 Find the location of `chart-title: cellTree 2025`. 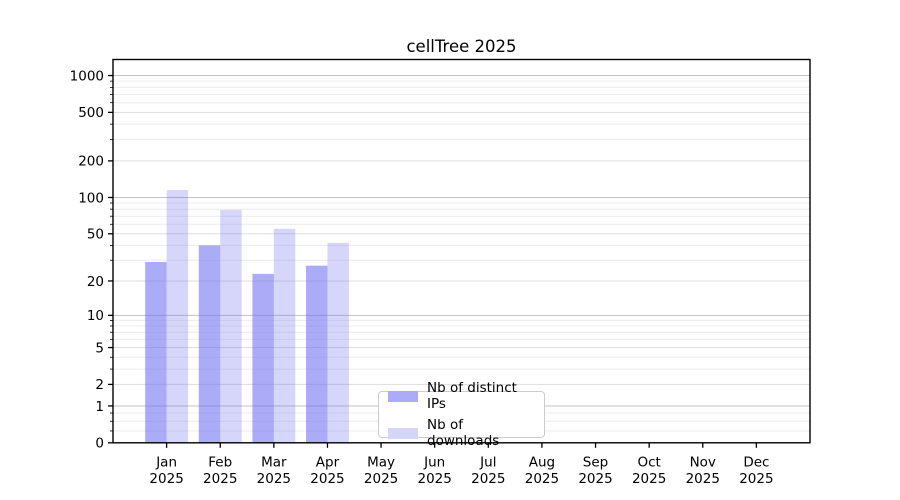

chart-title: cellTree 2025 is located at coordinates (461, 46).